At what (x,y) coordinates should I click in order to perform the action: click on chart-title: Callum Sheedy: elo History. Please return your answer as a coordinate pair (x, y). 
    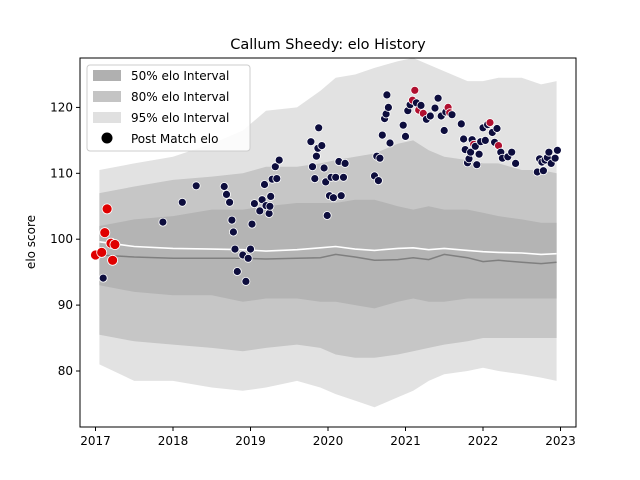
    Looking at the image, I should click on (328, 45).